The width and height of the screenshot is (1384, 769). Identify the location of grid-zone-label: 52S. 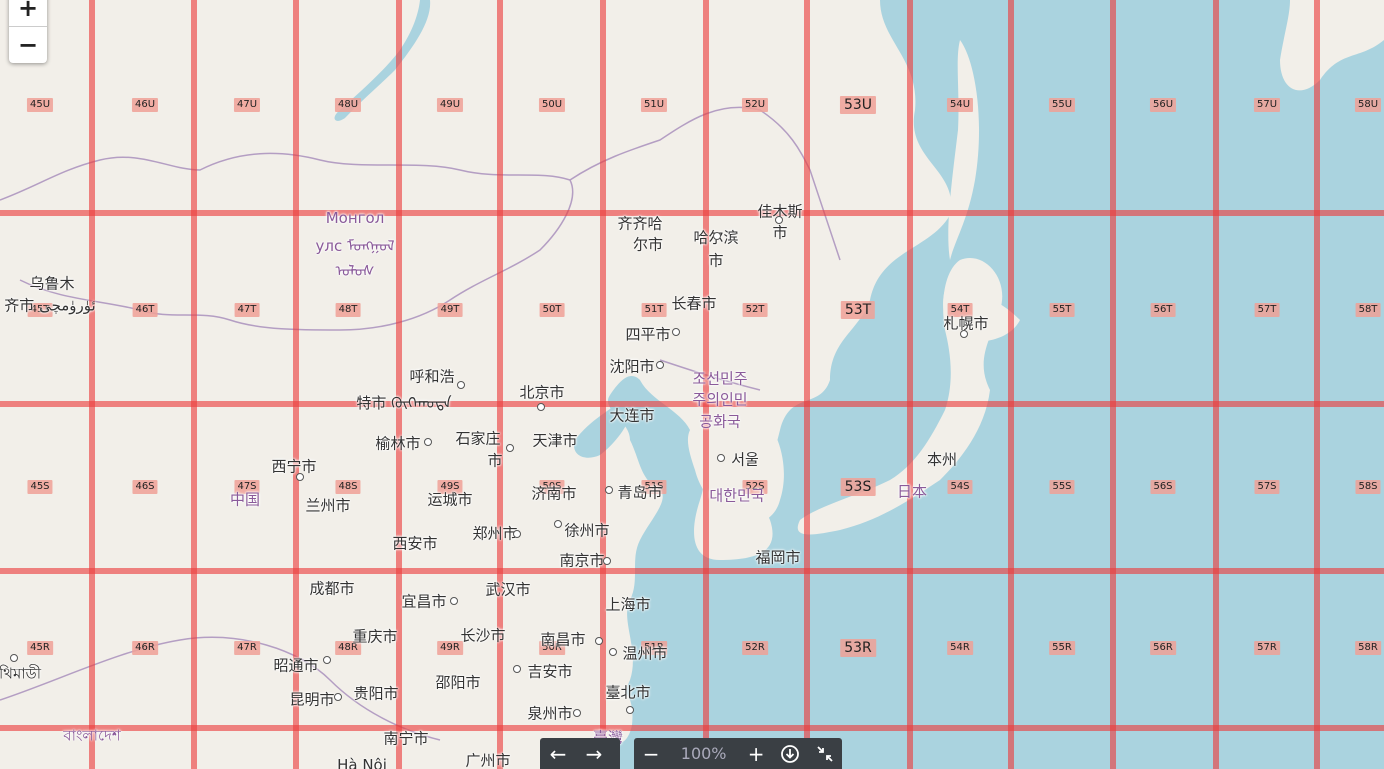
(755, 487).